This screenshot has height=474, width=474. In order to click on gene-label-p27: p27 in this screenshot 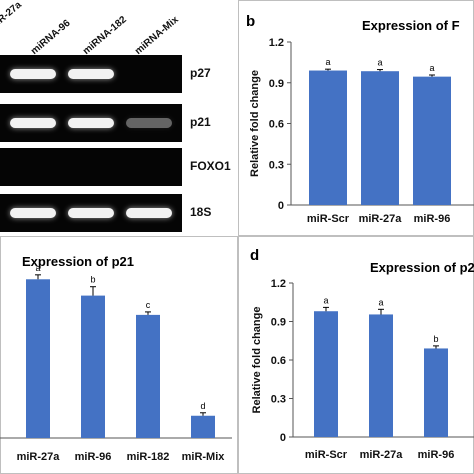, I will do `click(200, 73)`.